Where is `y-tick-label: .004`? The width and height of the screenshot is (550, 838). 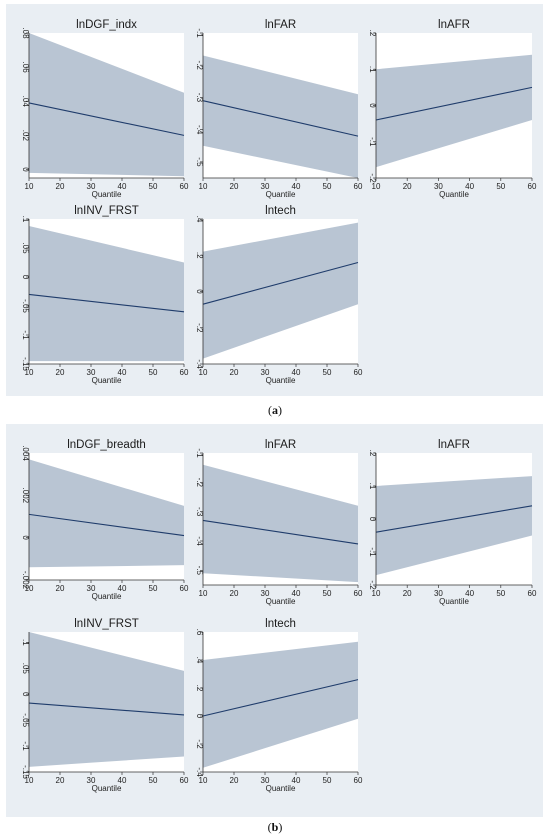
y-tick-label: .004 is located at coordinates (25, 453).